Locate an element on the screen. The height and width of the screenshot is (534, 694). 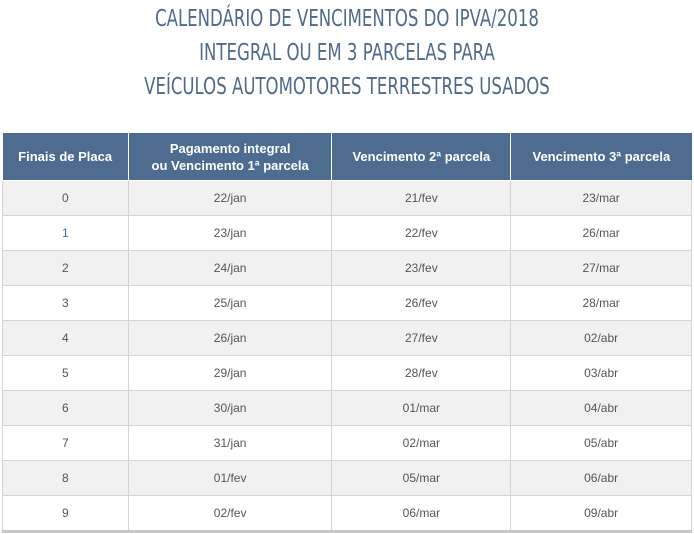
header-vencimento-3: Vencimento 3ª parcela is located at coordinates (601, 157).